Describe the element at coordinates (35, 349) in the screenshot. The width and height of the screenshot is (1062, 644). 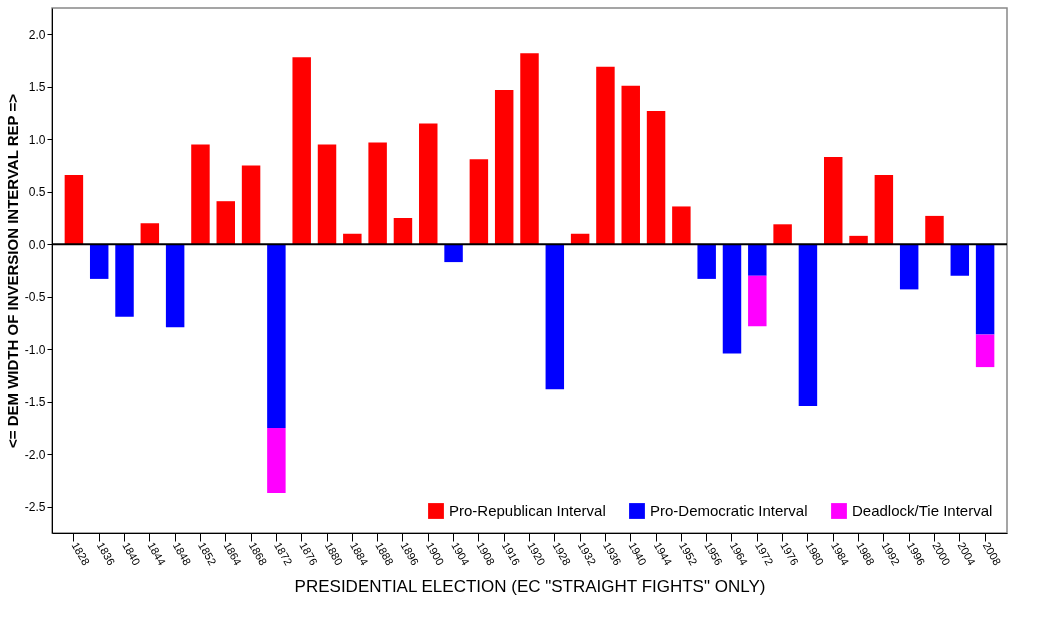
I see `y-tick-label: -1.0` at that location.